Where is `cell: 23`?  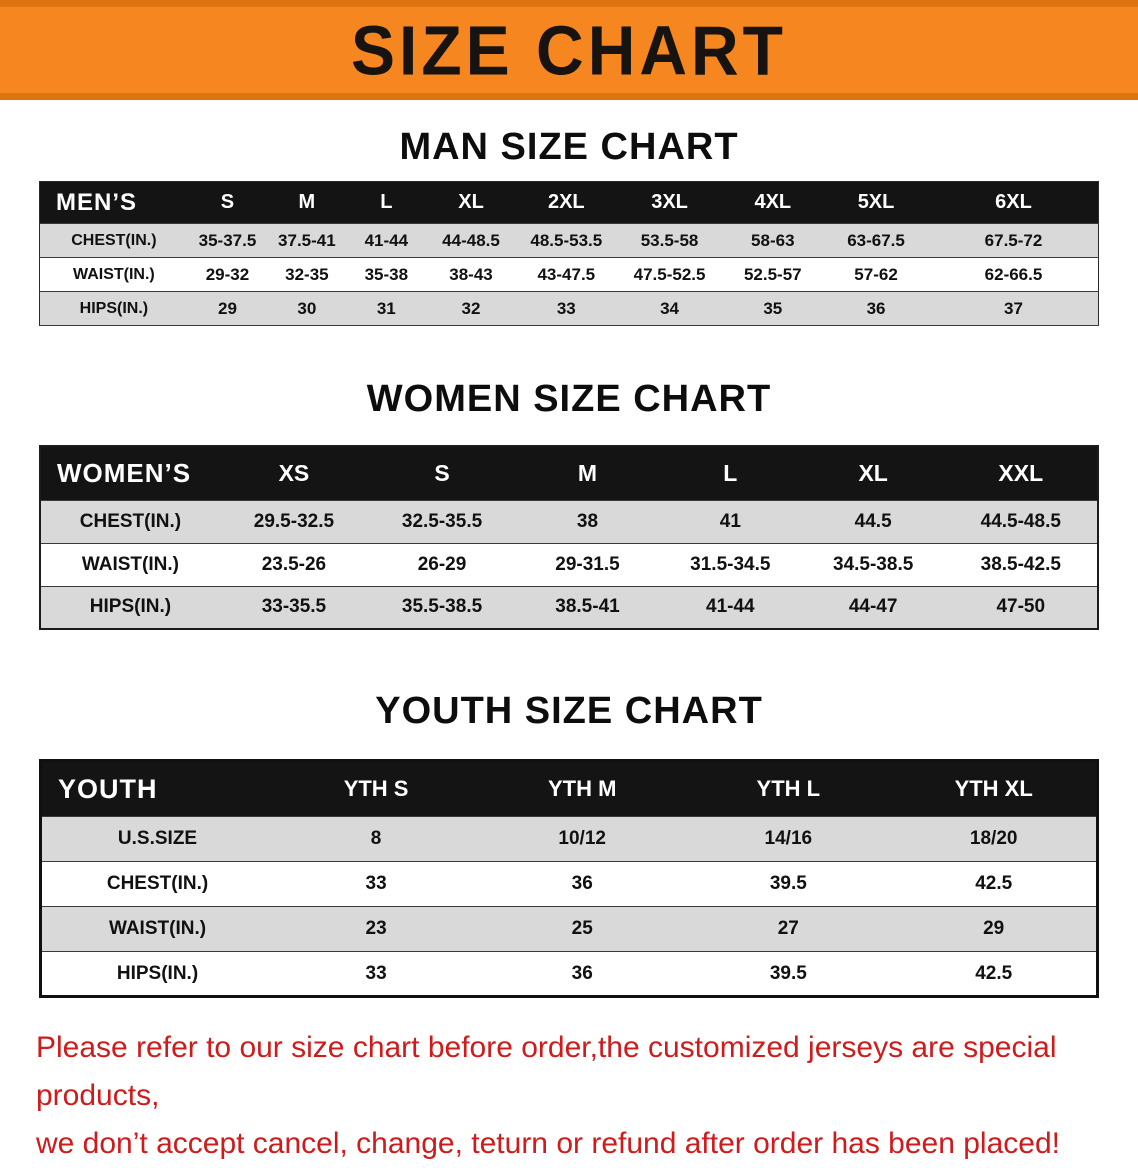
cell: 23 is located at coordinates (376, 928).